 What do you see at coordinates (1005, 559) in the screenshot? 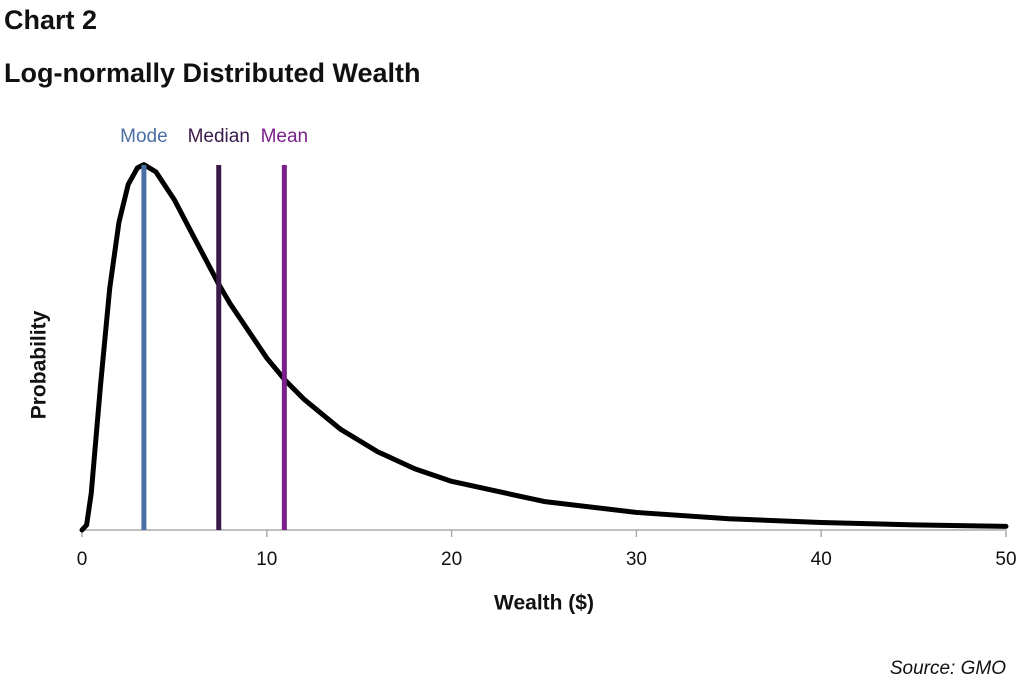
I see `x-tick-label: 50` at bounding box center [1005, 559].